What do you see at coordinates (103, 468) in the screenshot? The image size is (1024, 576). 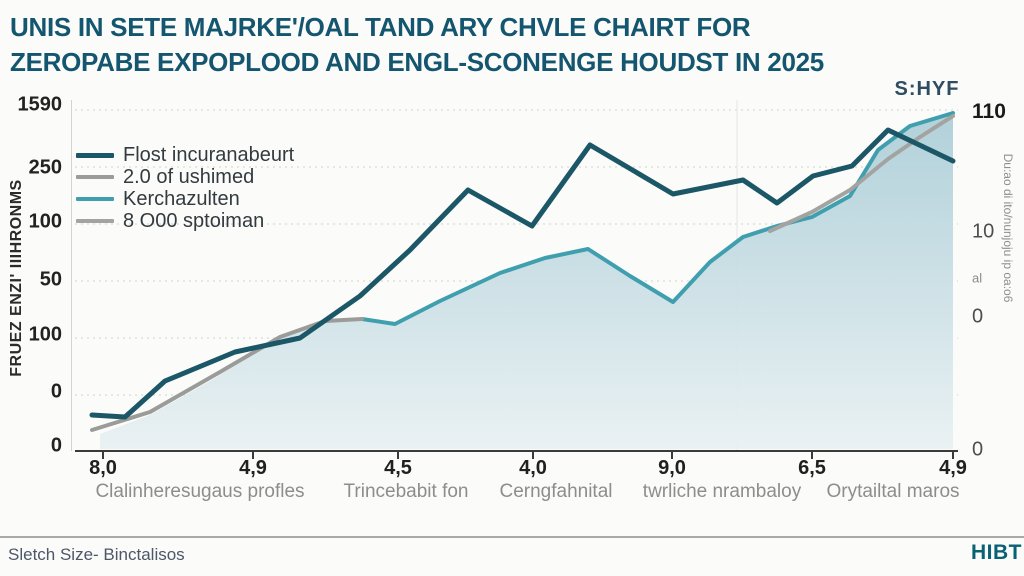 I see `x-tick-label: 8,0` at bounding box center [103, 468].